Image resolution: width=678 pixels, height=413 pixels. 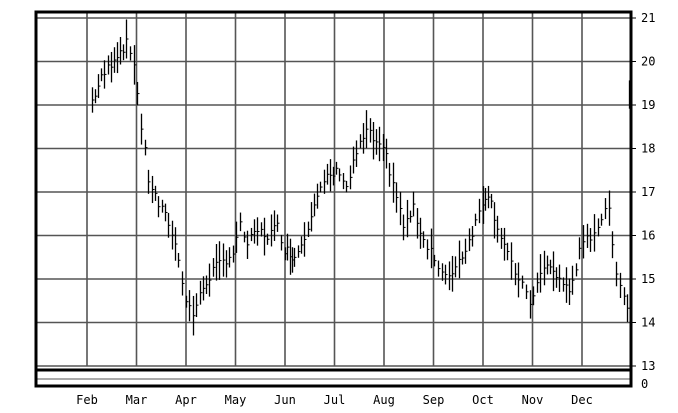 I want to click on x-tick-label: Dec, so click(x=582, y=400).